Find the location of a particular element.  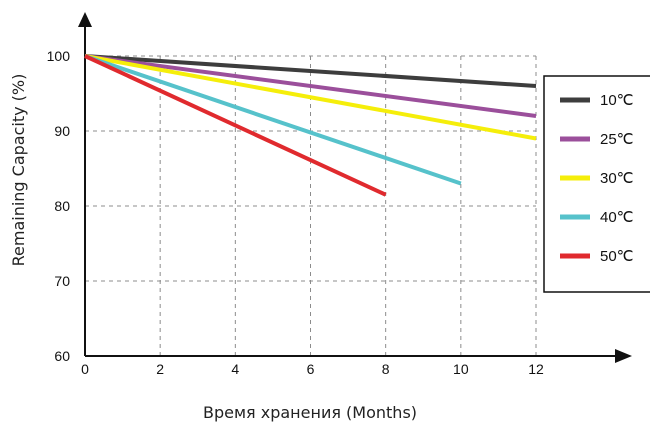

legend-label: 10℃ is located at coordinates (617, 100).